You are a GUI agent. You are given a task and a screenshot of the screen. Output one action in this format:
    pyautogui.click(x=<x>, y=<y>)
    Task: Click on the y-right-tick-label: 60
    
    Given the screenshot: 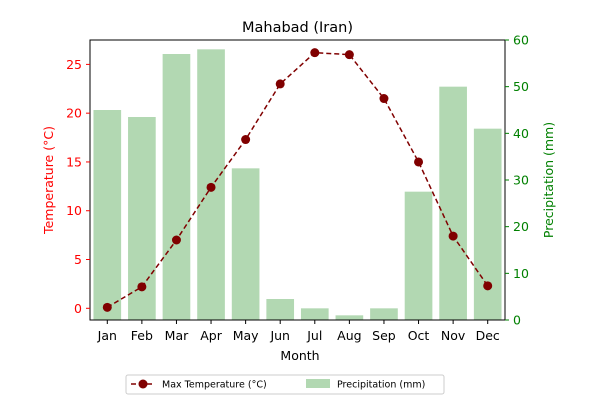 What is the action you would take?
    pyautogui.click(x=521, y=40)
    